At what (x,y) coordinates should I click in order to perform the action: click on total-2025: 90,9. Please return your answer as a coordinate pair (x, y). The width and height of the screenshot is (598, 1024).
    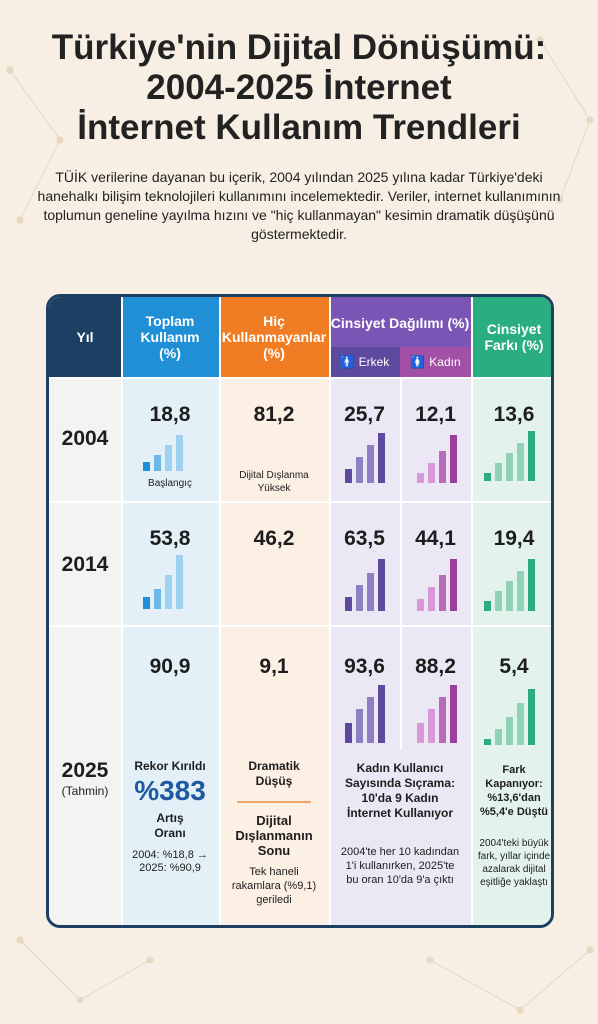
    Looking at the image, I should click on (170, 666).